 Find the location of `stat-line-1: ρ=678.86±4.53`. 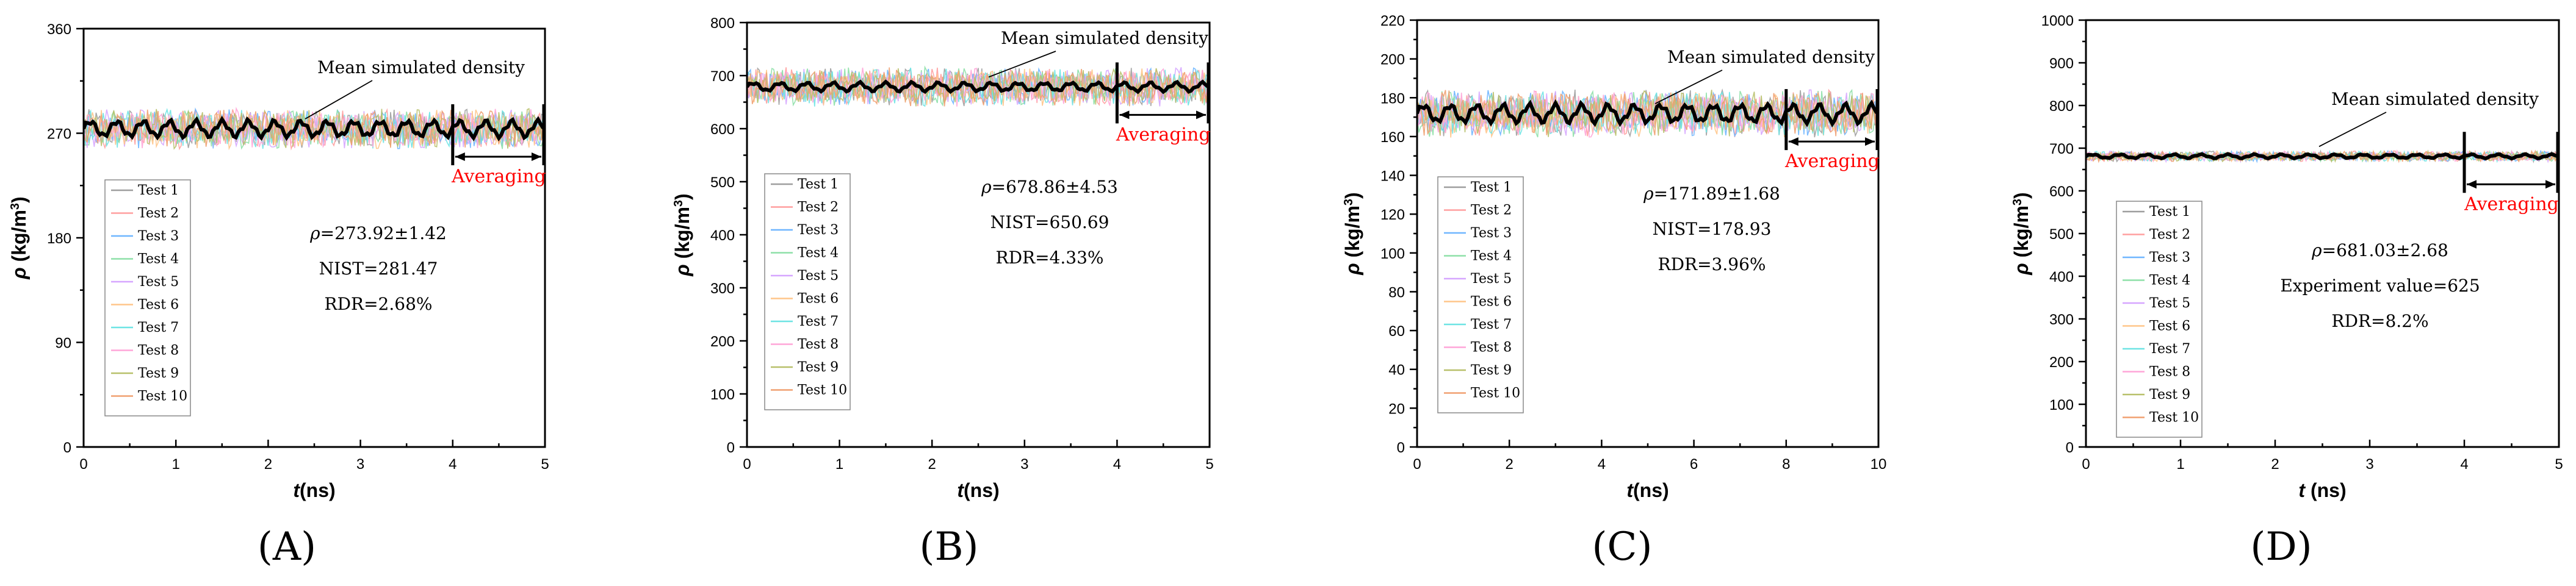

stat-line-1: ρ=678.86±4.53 is located at coordinates (1049, 187).